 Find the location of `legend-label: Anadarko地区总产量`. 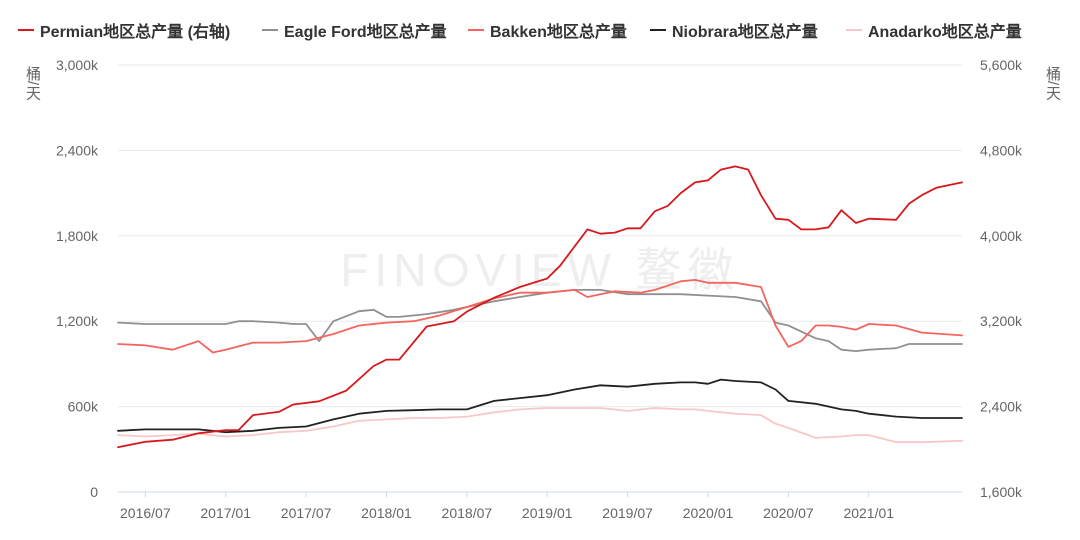

legend-label: Anadarko地区总产量 is located at coordinates (945, 32).